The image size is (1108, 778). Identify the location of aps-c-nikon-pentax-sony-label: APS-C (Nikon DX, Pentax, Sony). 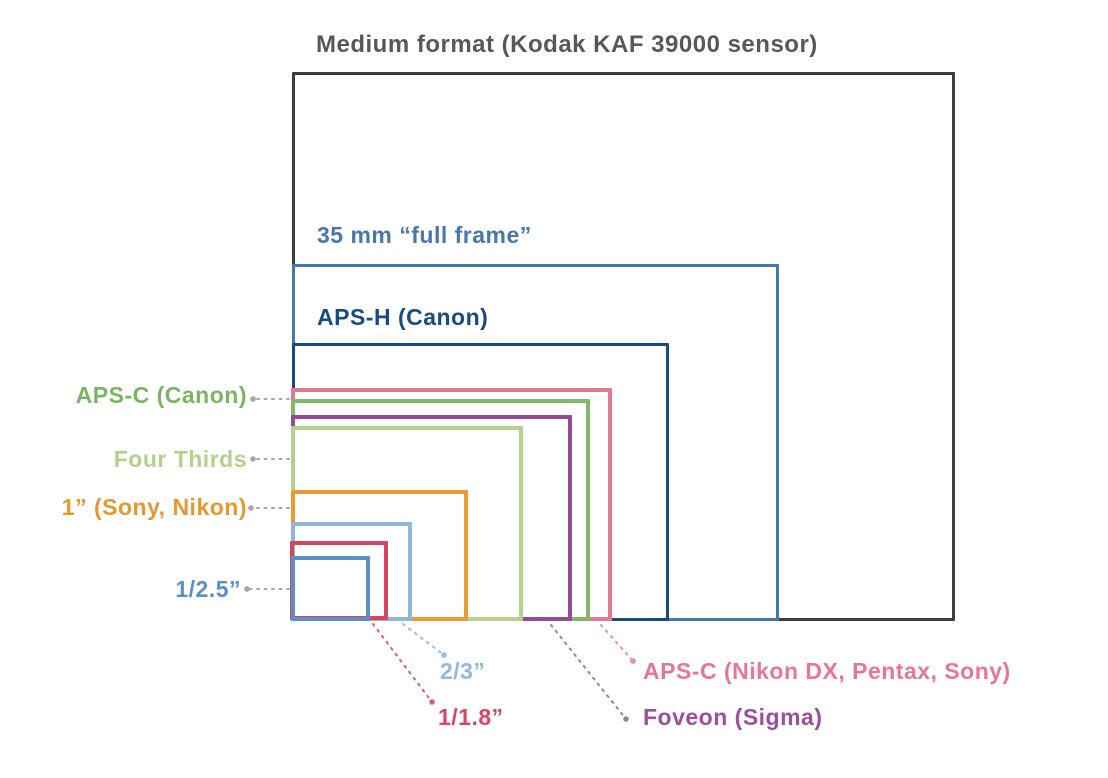
(827, 671).